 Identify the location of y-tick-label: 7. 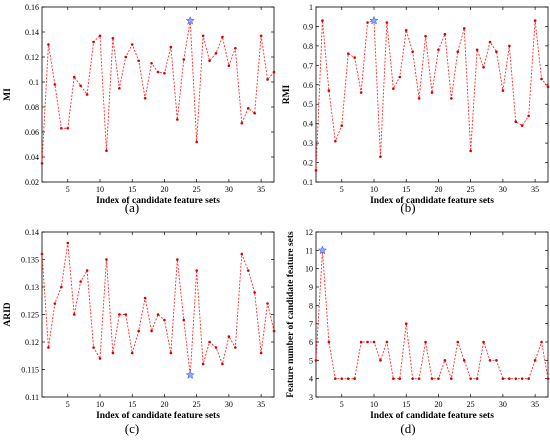
(311, 324).